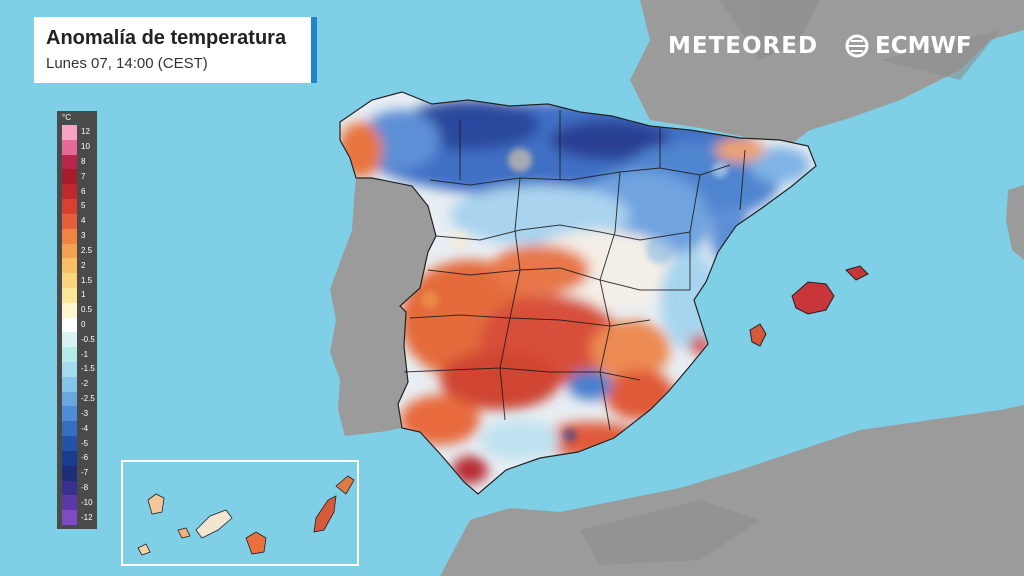 The height and width of the screenshot is (576, 1024). What do you see at coordinates (88, 369) in the screenshot?
I see `legend-label: -1.5` at bounding box center [88, 369].